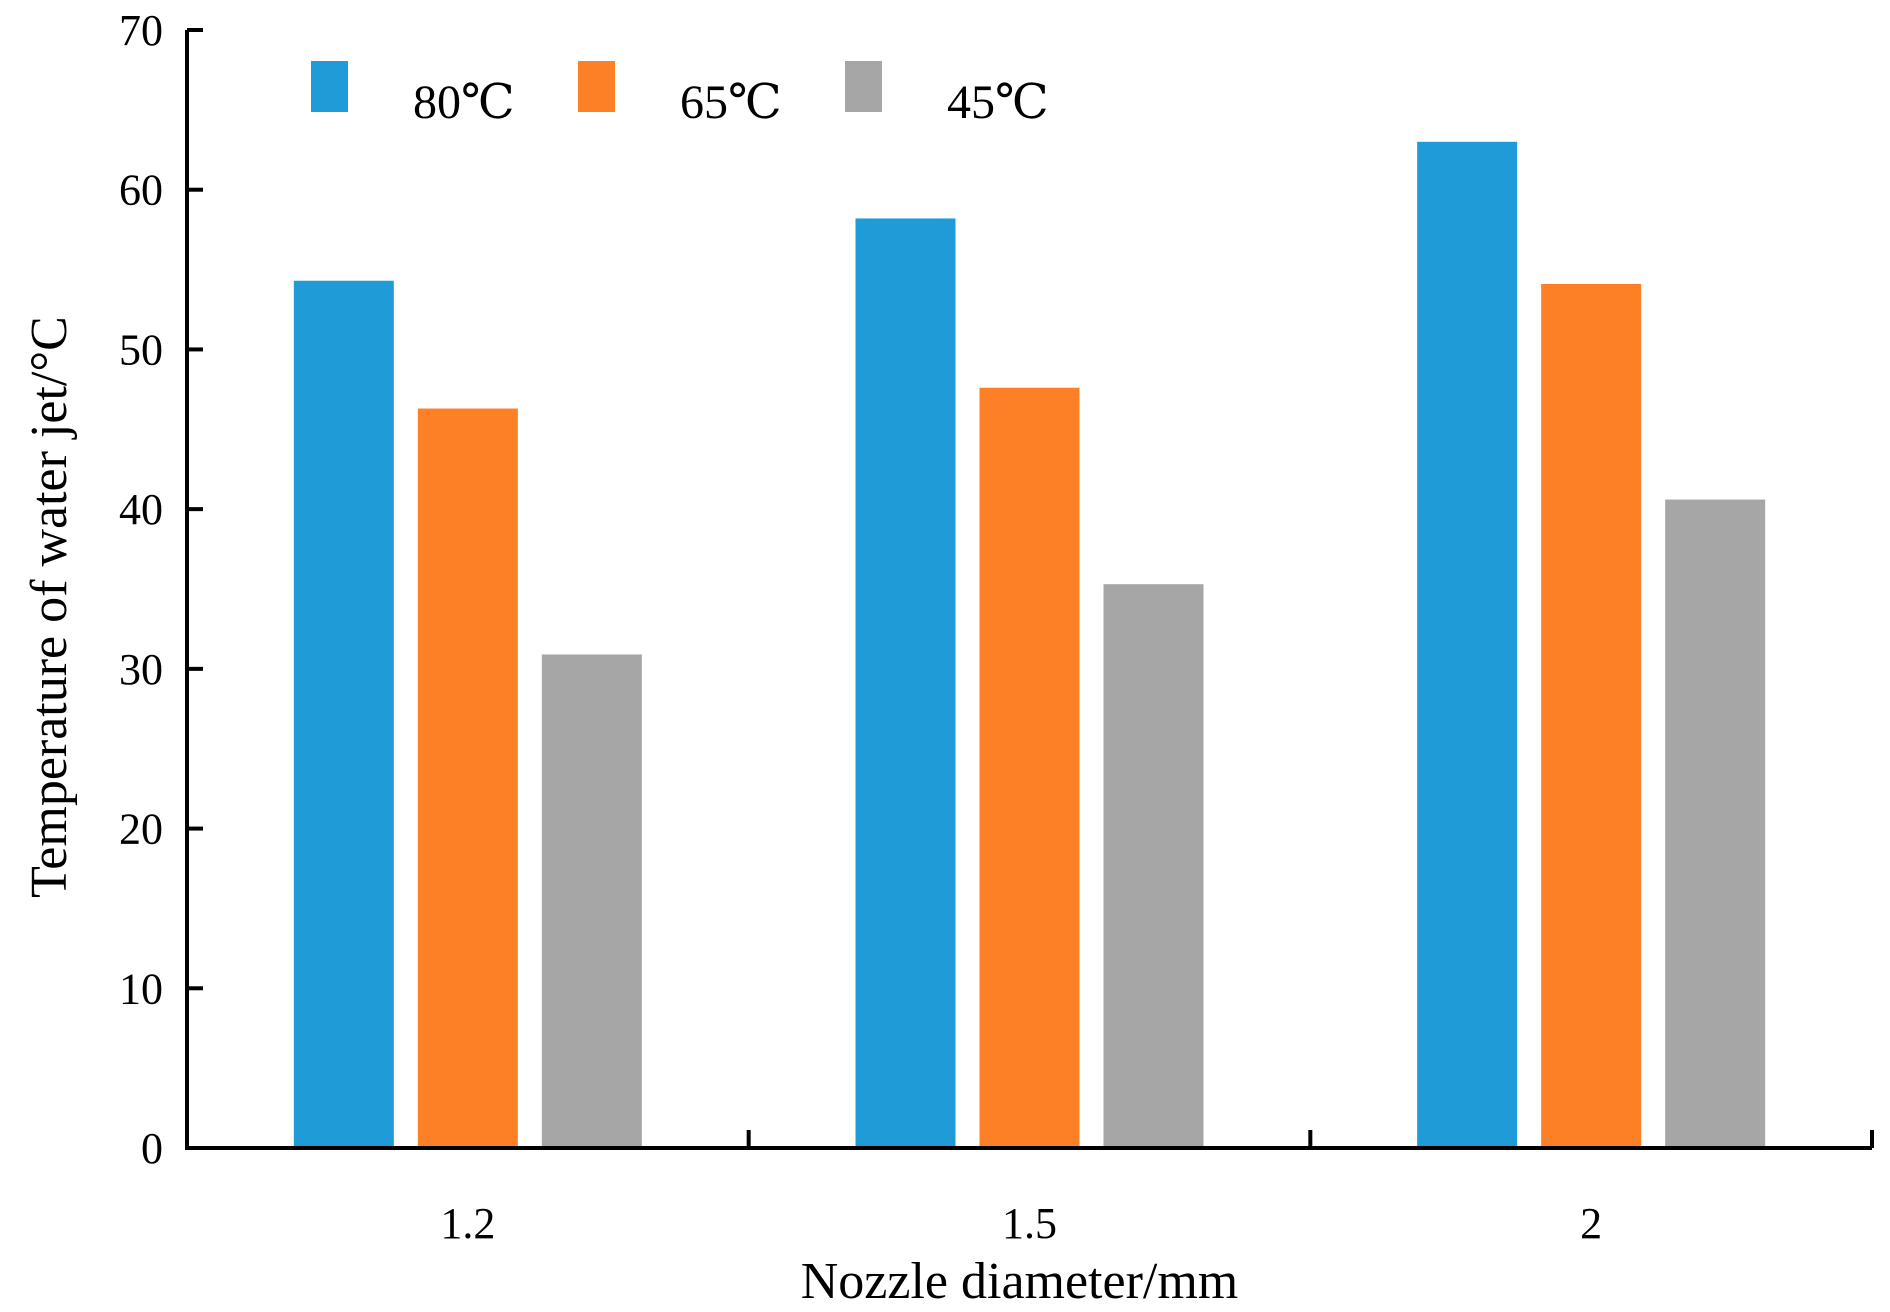 This screenshot has height=1312, width=1890. I want to click on x-axis-title: Nozzle diameter/mm, so click(1019, 1281).